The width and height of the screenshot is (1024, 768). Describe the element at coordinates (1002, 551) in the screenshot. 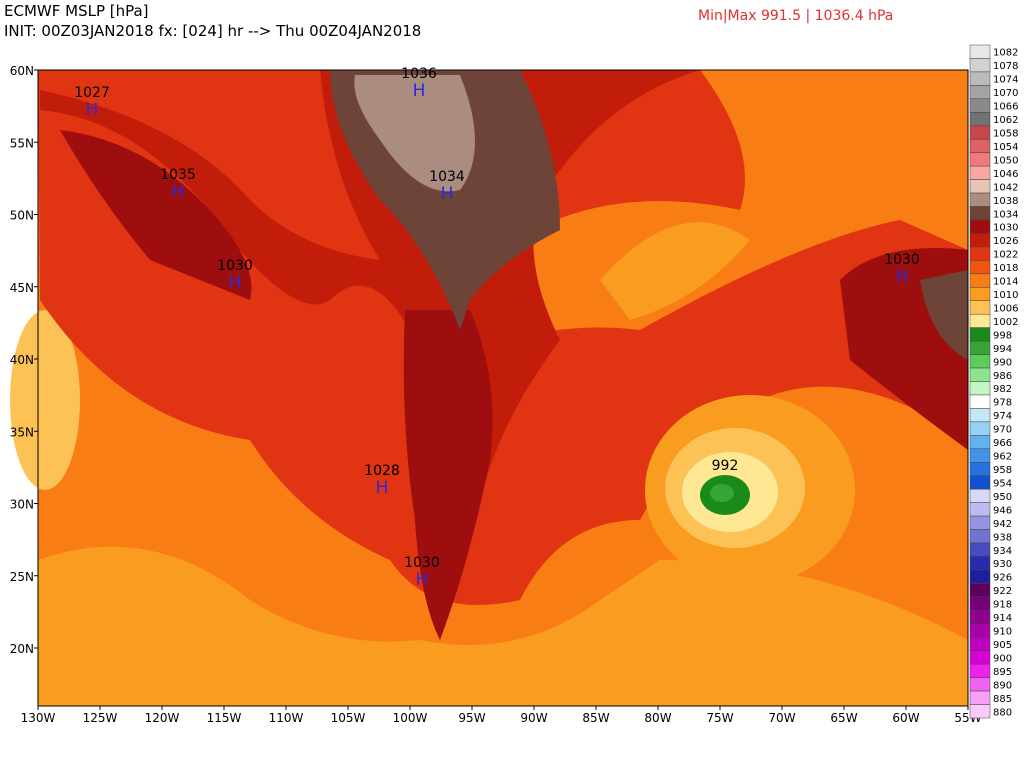

I see `colorbar-label: 934` at that location.